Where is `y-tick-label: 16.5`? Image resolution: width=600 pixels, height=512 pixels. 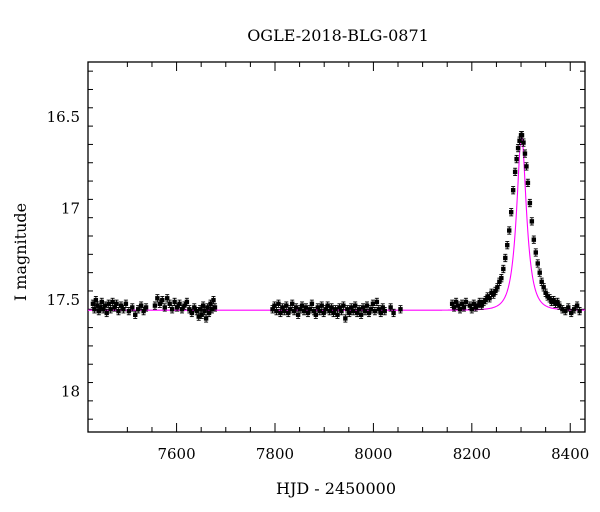 y-tick-label: 16.5 is located at coordinates (63, 117).